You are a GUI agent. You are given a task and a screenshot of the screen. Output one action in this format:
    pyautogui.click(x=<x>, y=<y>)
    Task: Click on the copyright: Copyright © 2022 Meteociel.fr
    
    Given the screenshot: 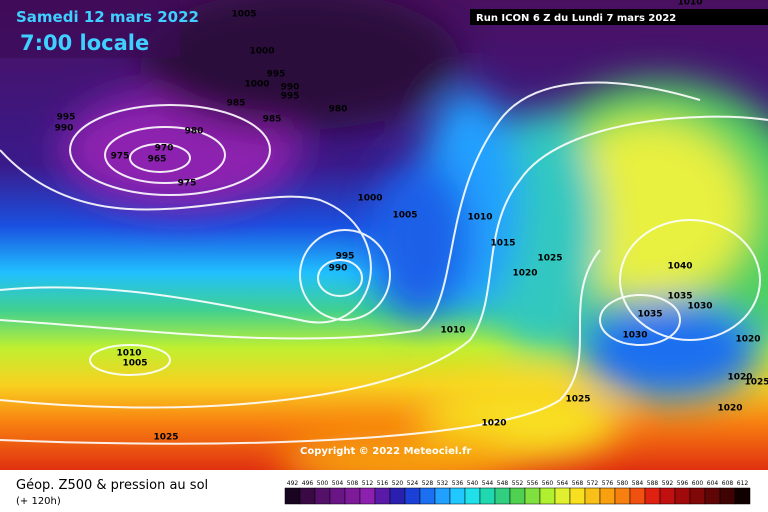 What is the action you would take?
    pyautogui.click(x=385, y=451)
    